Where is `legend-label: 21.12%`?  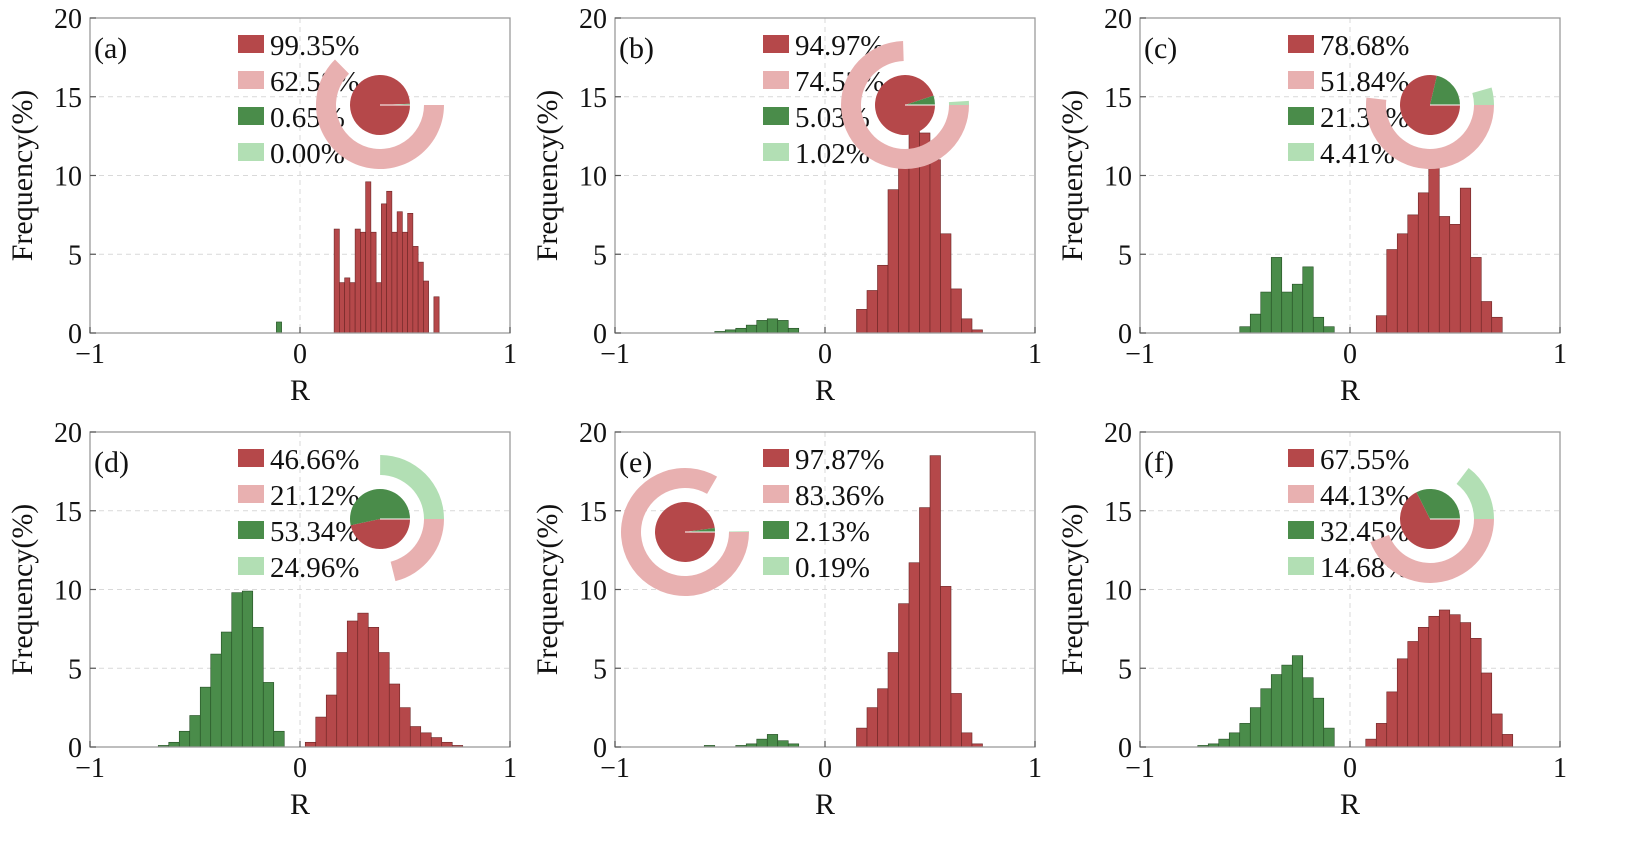
legend-label: 21.12% is located at coordinates (314, 496).